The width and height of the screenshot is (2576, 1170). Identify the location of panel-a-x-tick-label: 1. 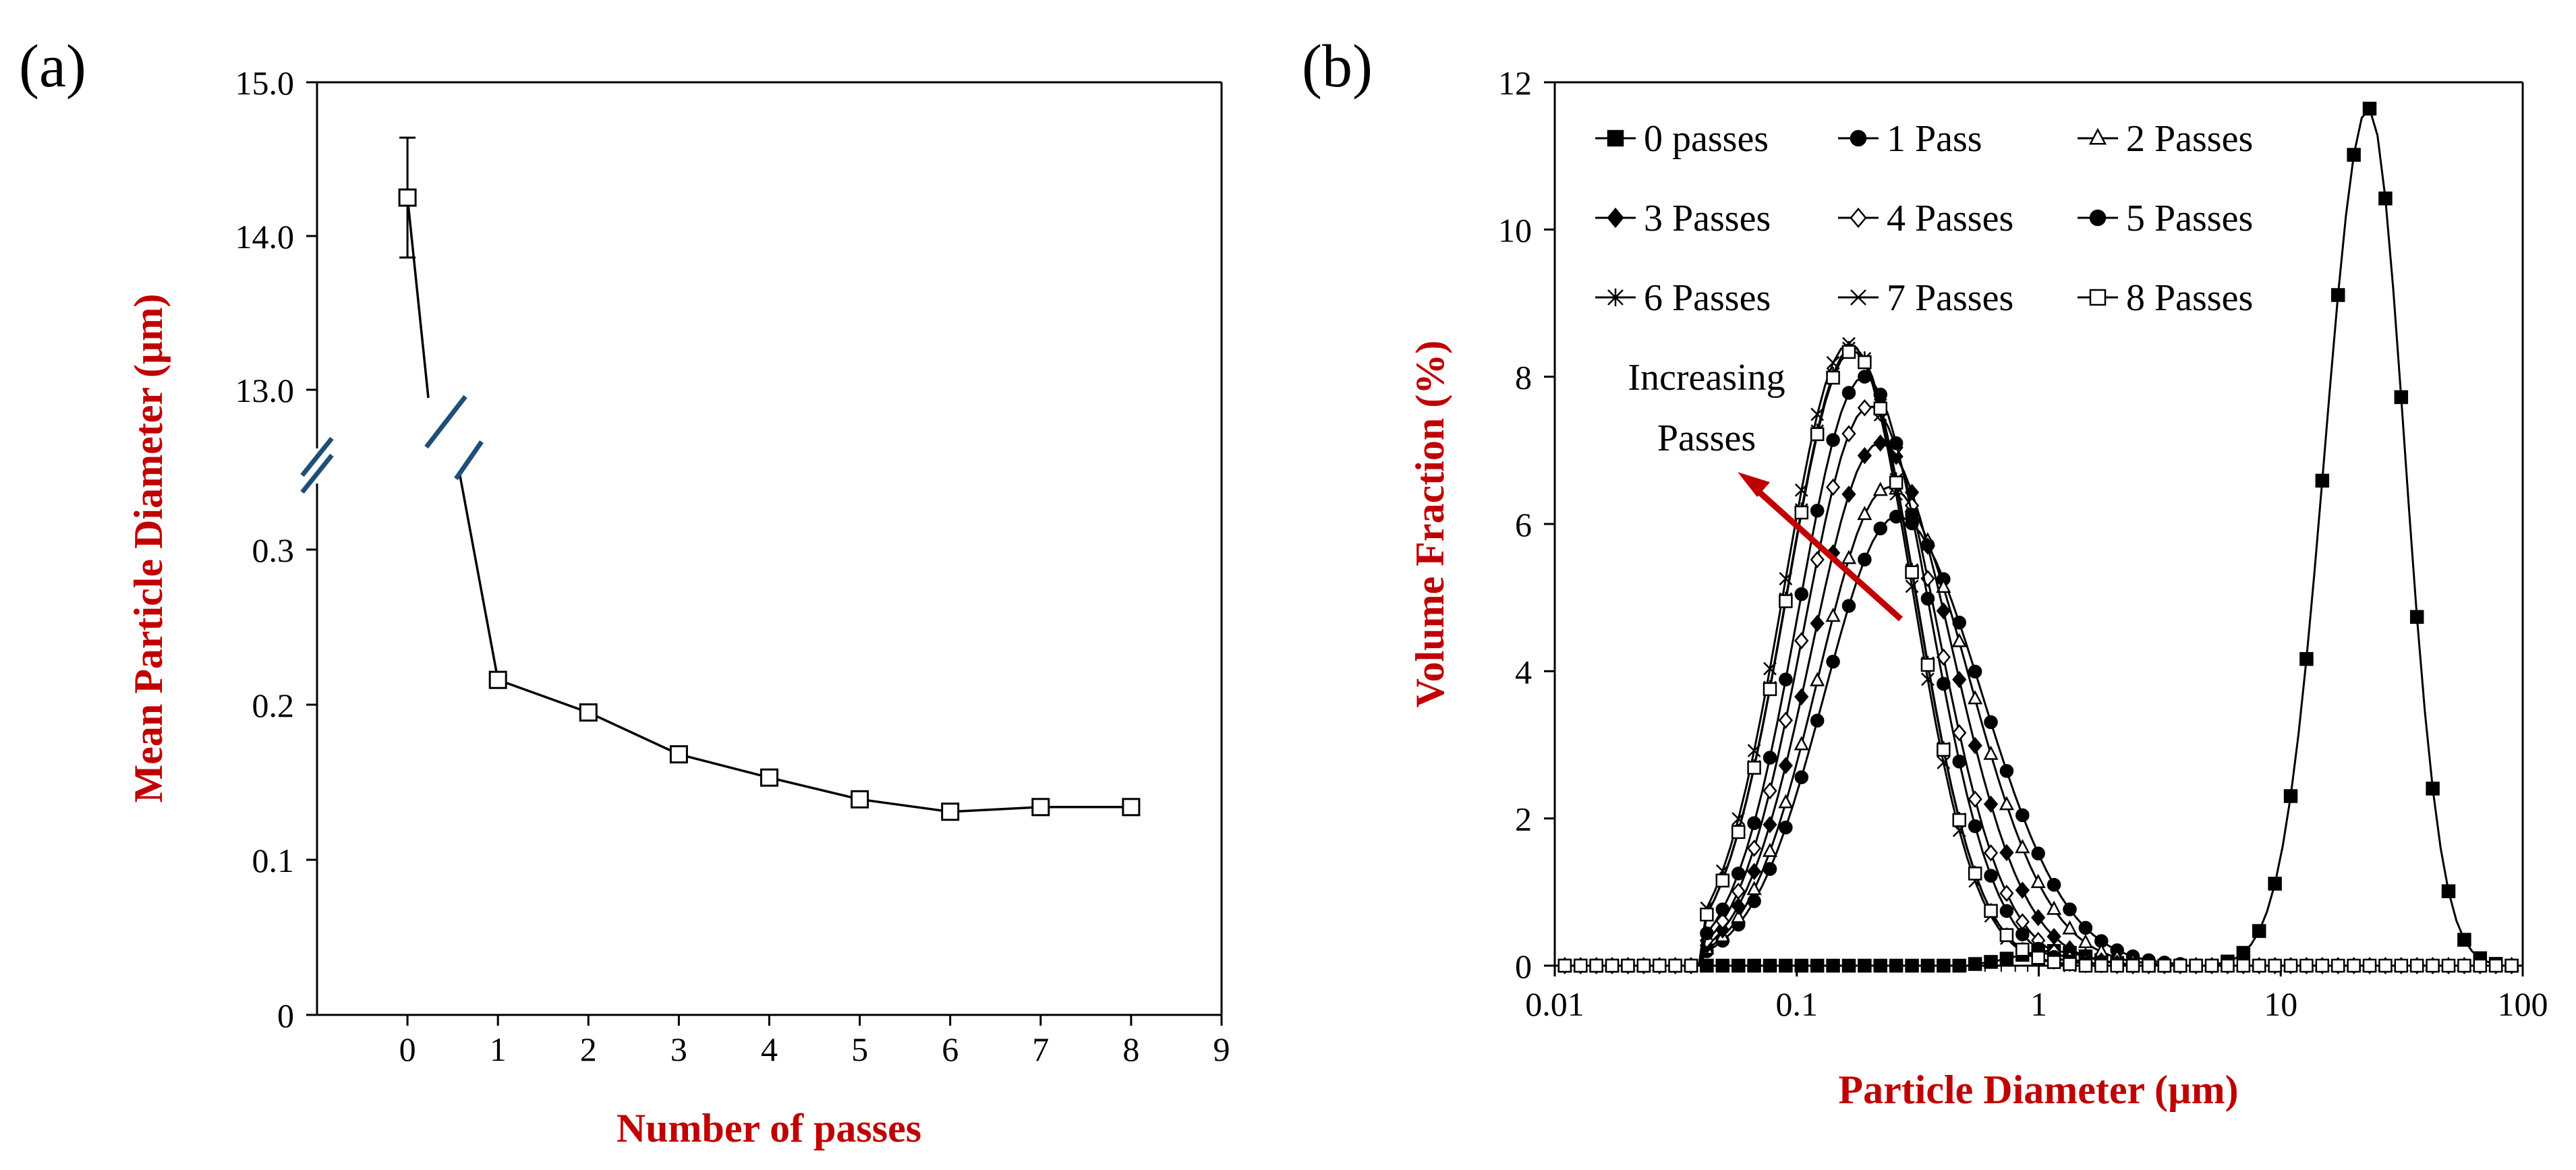
(498, 1049).